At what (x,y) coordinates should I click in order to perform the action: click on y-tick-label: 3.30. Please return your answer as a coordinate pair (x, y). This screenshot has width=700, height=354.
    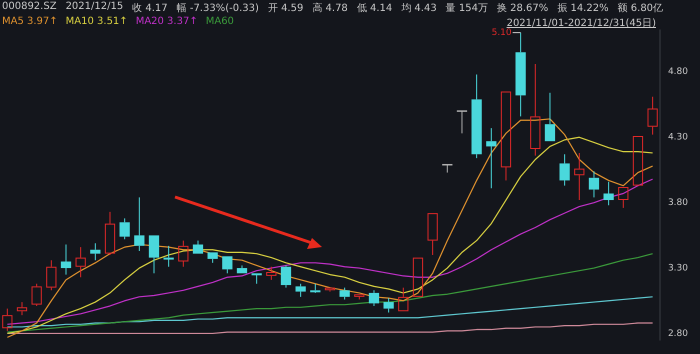
    Looking at the image, I should click on (678, 268).